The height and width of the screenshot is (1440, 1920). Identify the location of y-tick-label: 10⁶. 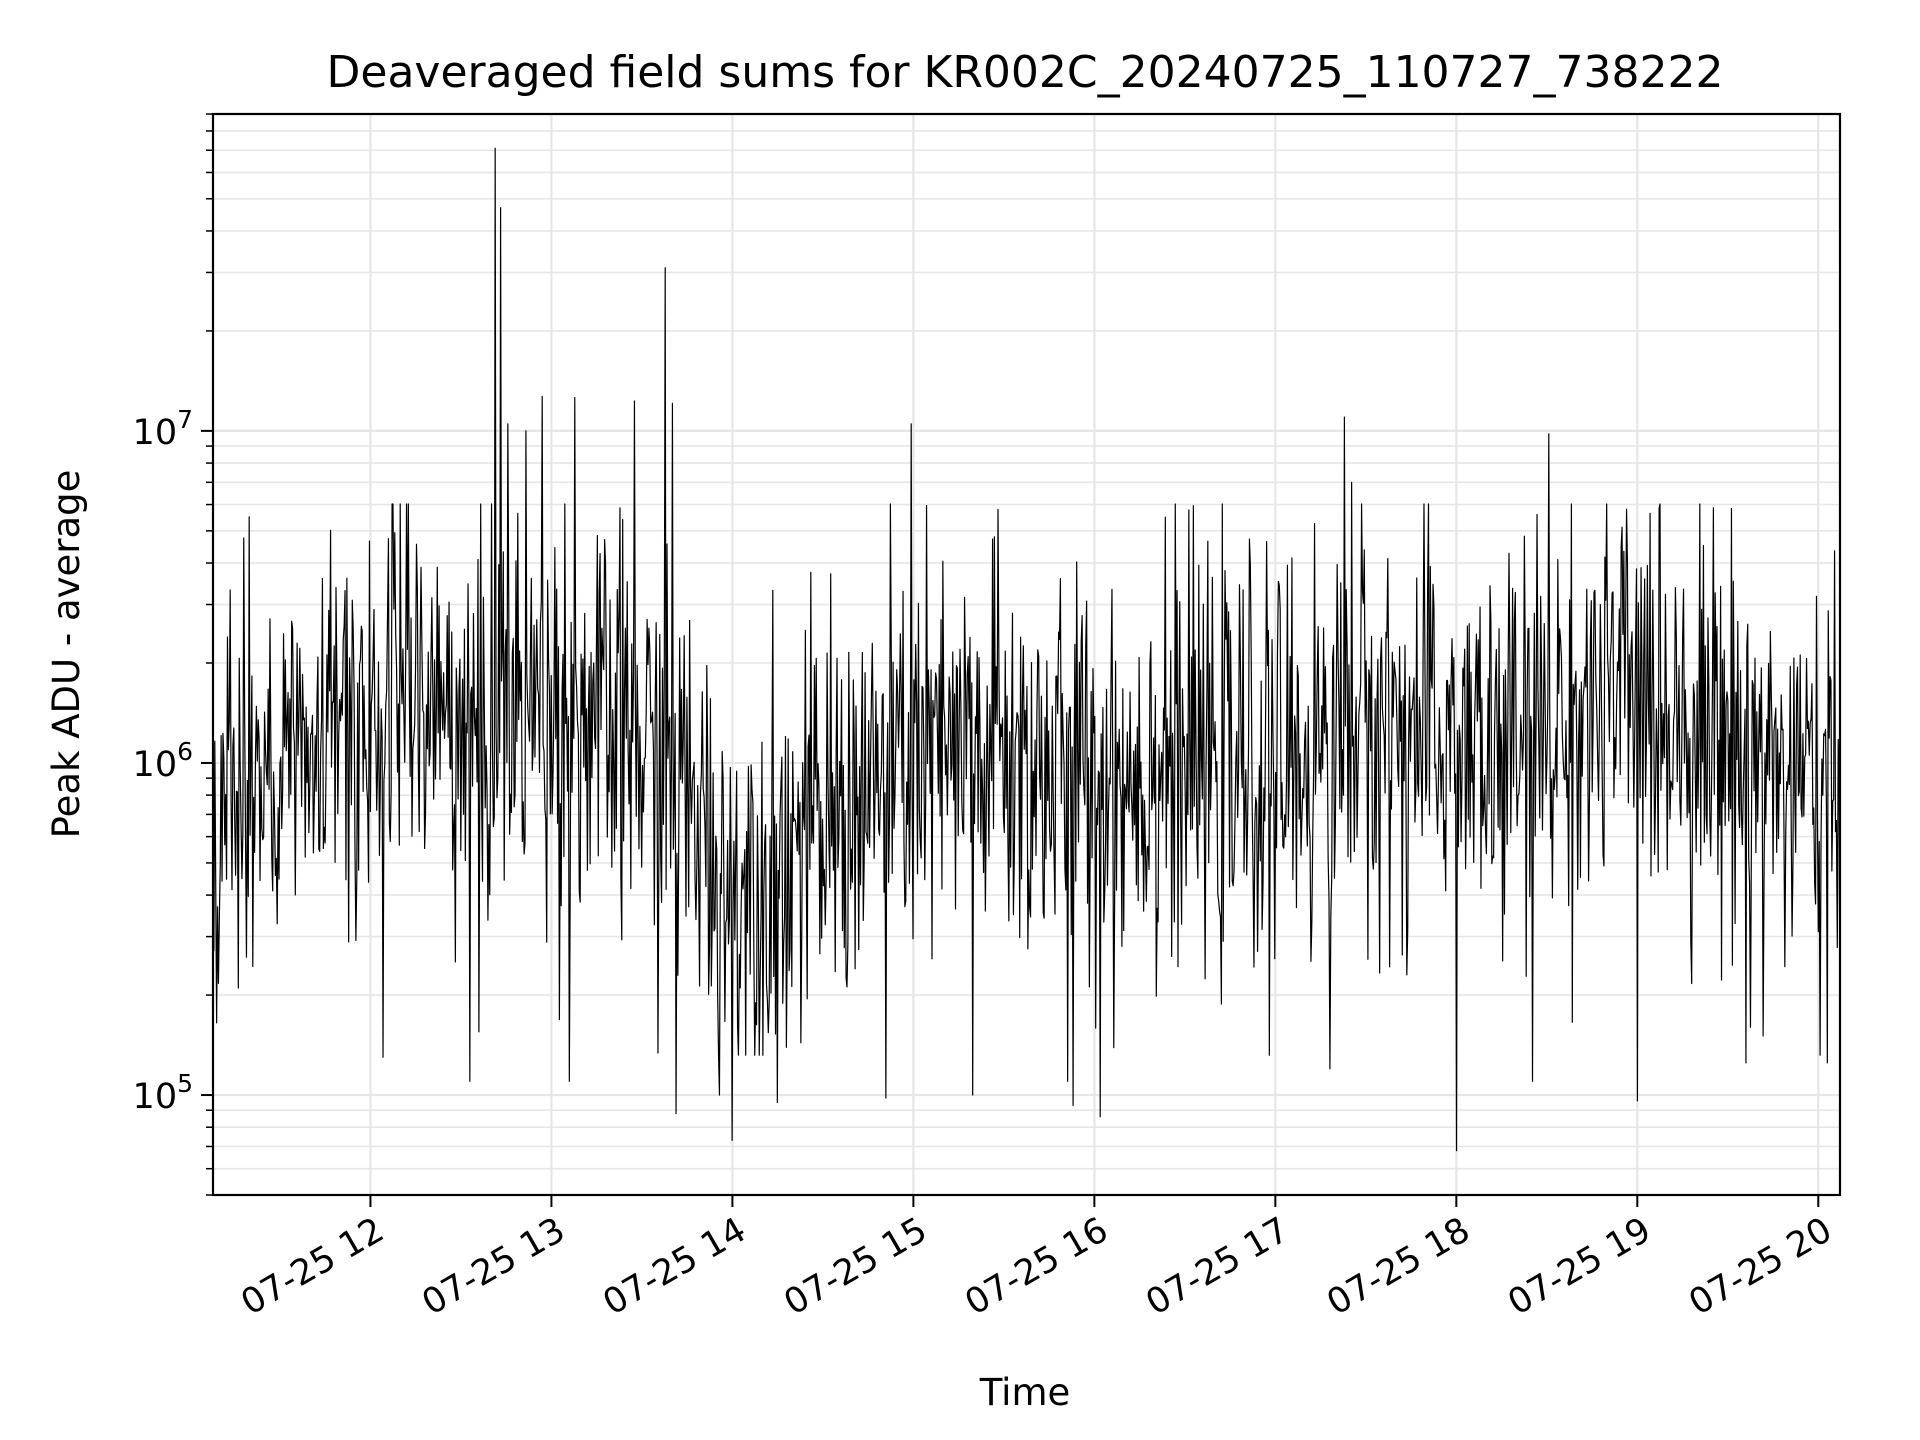
(163, 761).